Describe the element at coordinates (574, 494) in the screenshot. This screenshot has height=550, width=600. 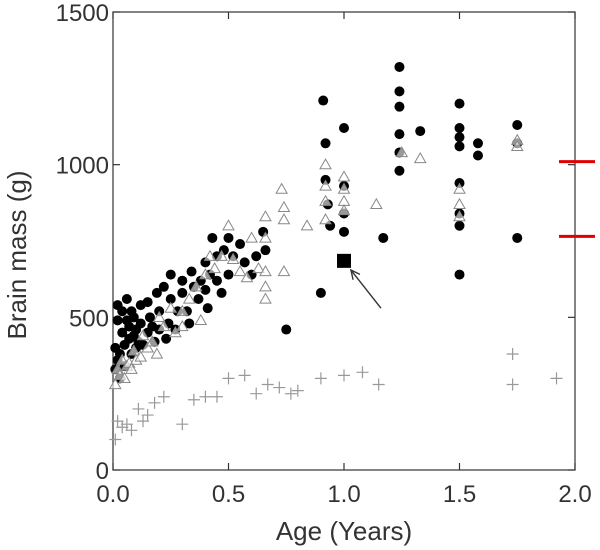
I see `x-tick-label: 2.0` at that location.